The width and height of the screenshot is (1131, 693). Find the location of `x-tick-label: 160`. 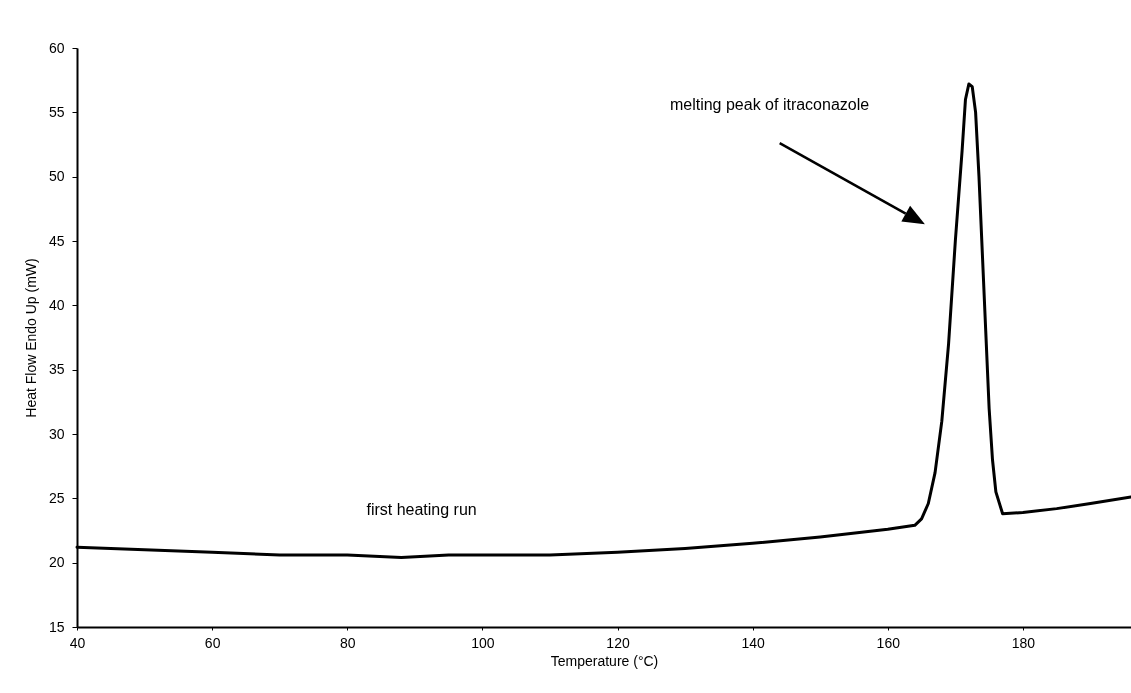

x-tick-label: 160 is located at coordinates (888, 642).